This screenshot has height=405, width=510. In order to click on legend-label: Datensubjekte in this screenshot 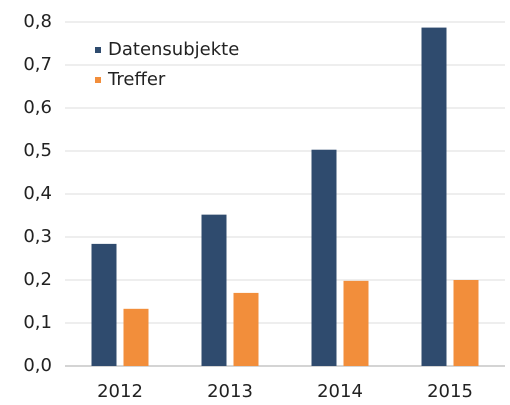, I will do `click(173, 49)`.